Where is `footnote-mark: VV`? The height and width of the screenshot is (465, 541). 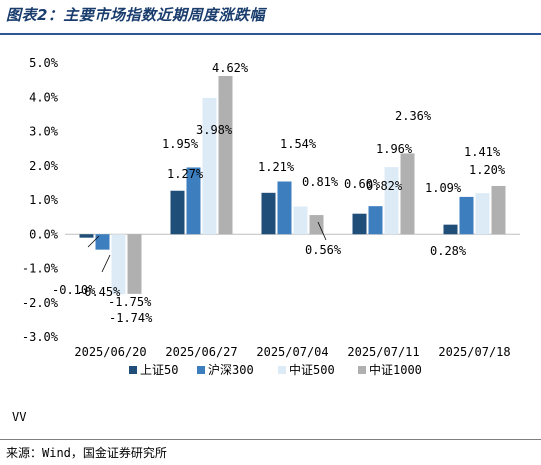
footnote-mark: VV is located at coordinates (19, 417).